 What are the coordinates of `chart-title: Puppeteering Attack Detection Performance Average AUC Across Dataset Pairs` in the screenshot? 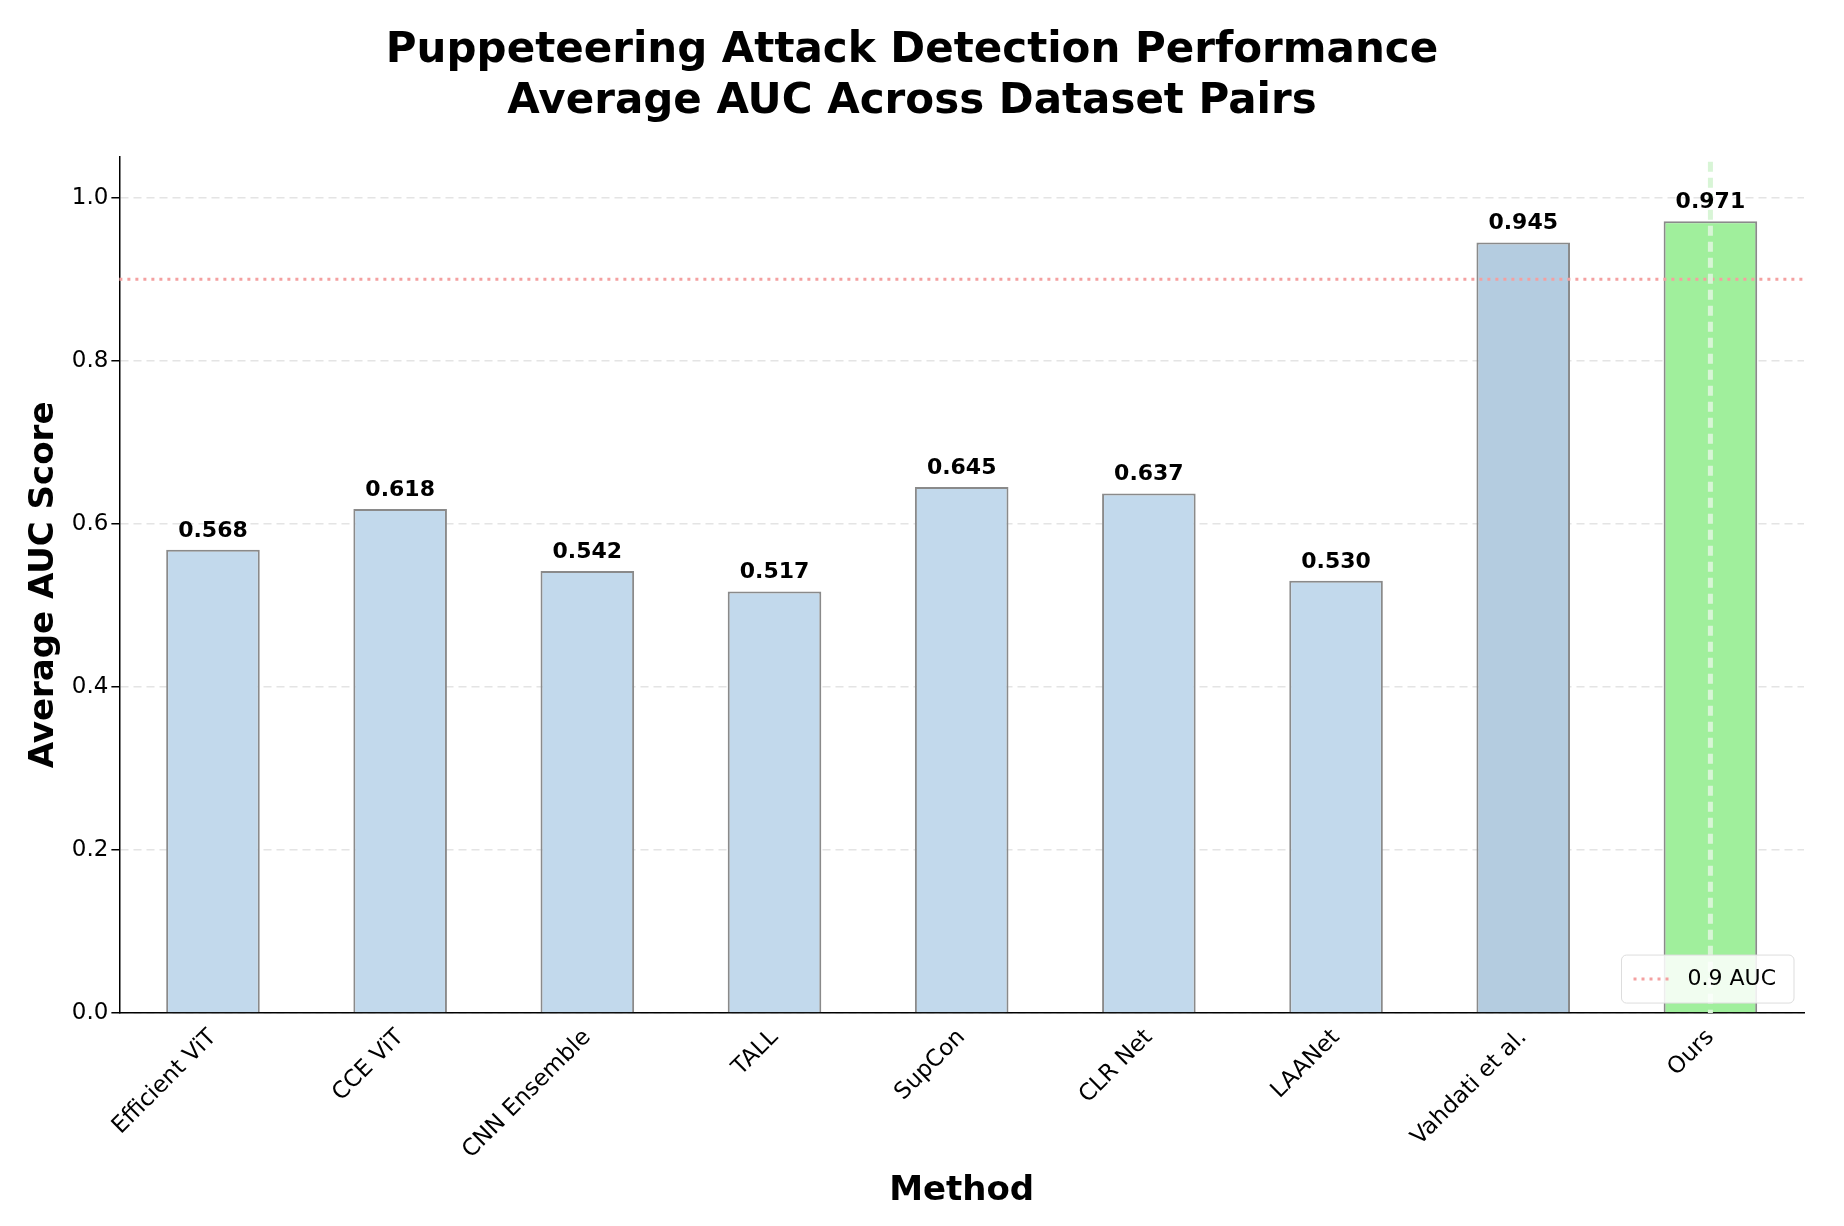 It's located at (912, 73).